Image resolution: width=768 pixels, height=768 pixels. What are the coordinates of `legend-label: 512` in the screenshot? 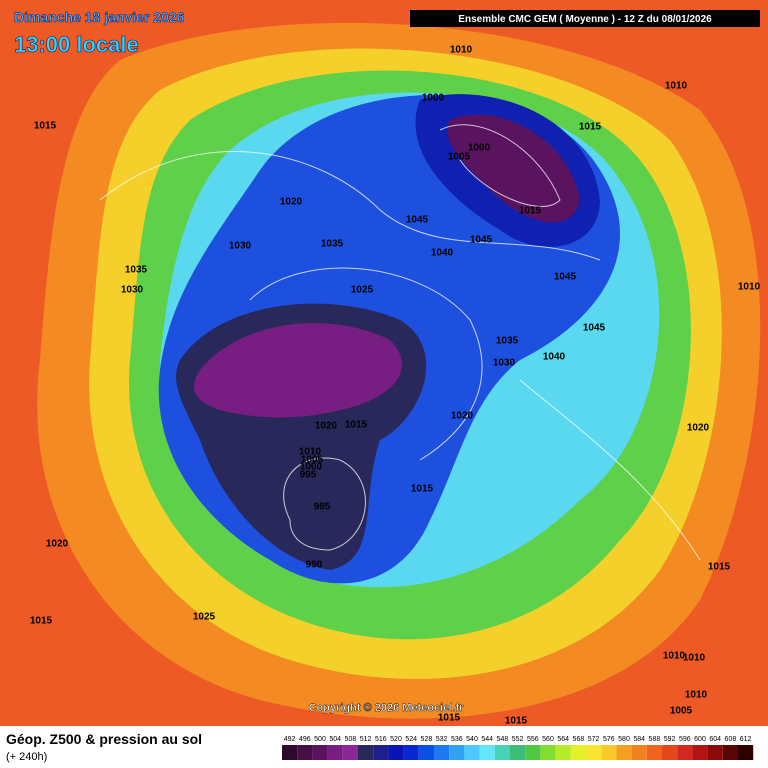 It's located at (366, 739).